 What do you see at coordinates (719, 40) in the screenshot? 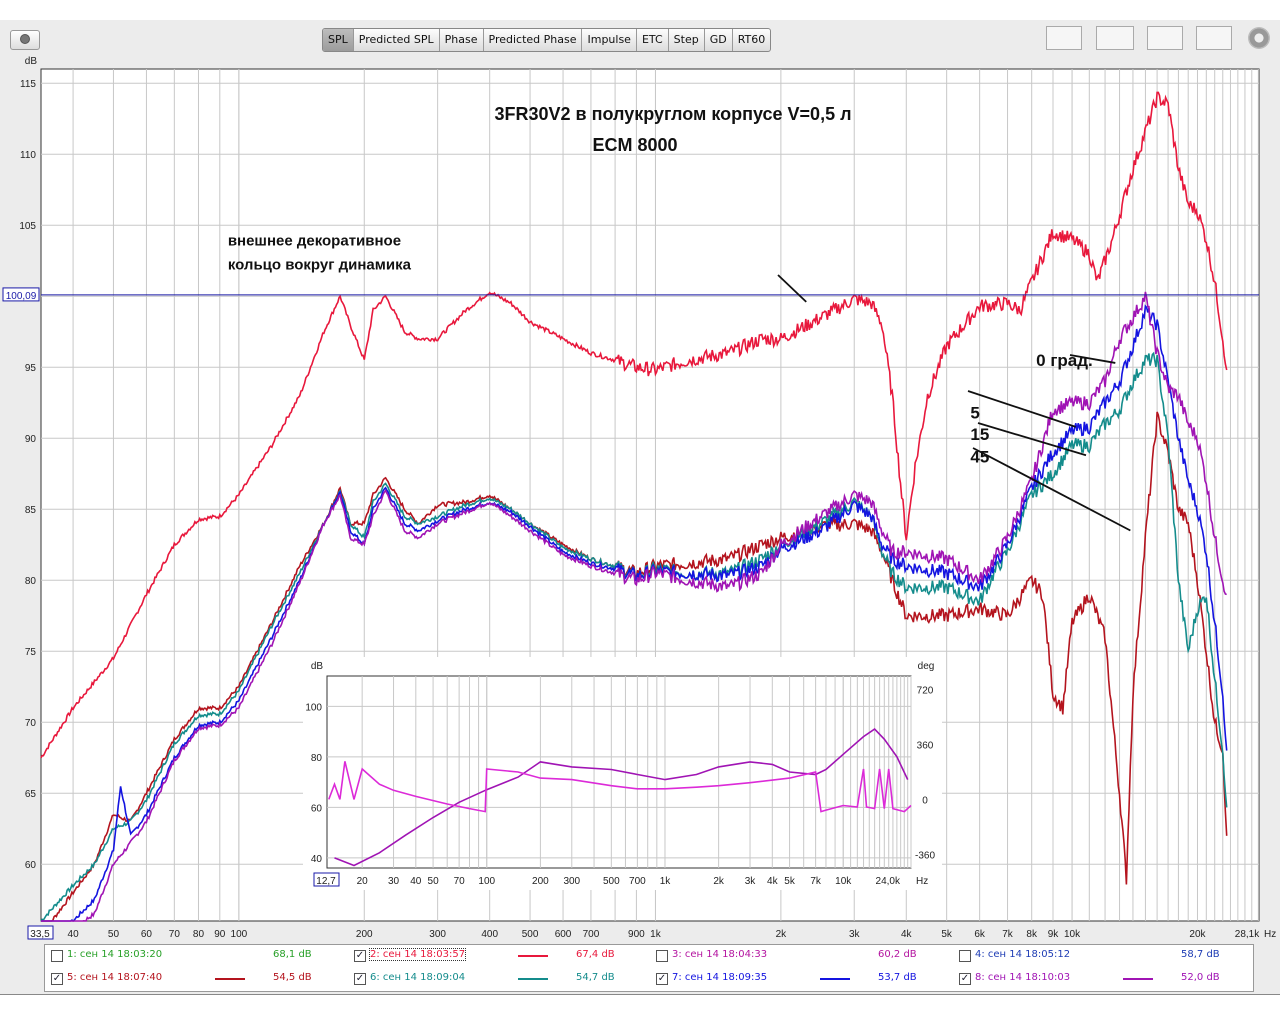
I see `tab-gd: GD` at bounding box center [719, 40].